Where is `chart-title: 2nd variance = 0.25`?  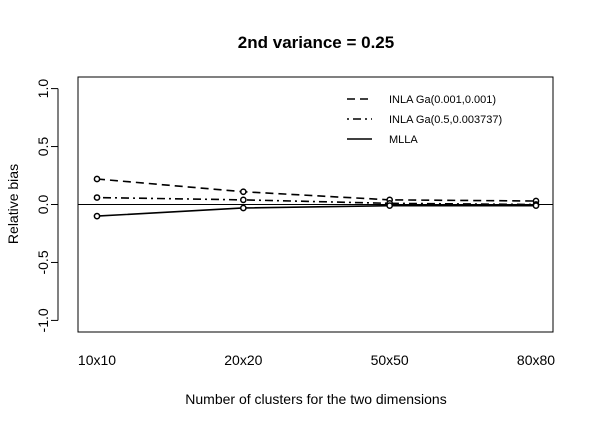 chart-title: 2nd variance = 0.25 is located at coordinates (316, 42).